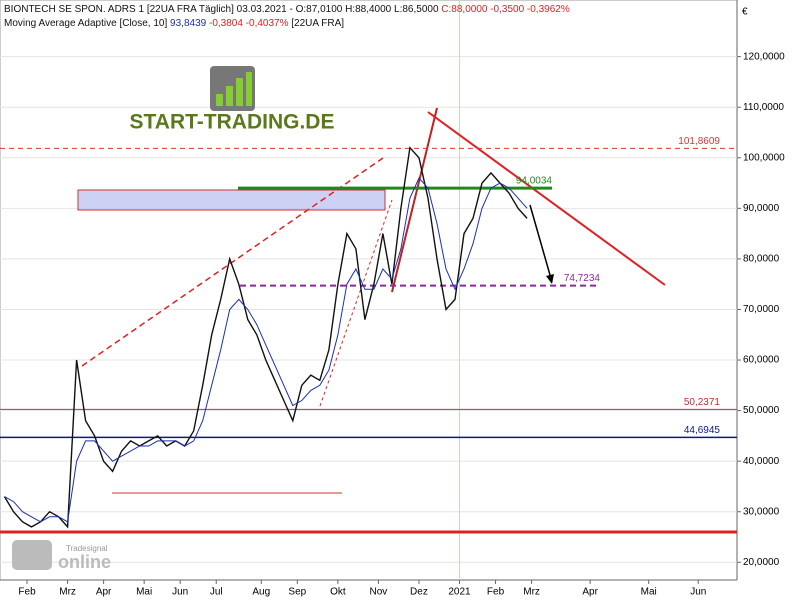 This screenshot has width=800, height=600. Describe the element at coordinates (216, 592) in the screenshot. I see `x-tick-label: Jul` at that location.